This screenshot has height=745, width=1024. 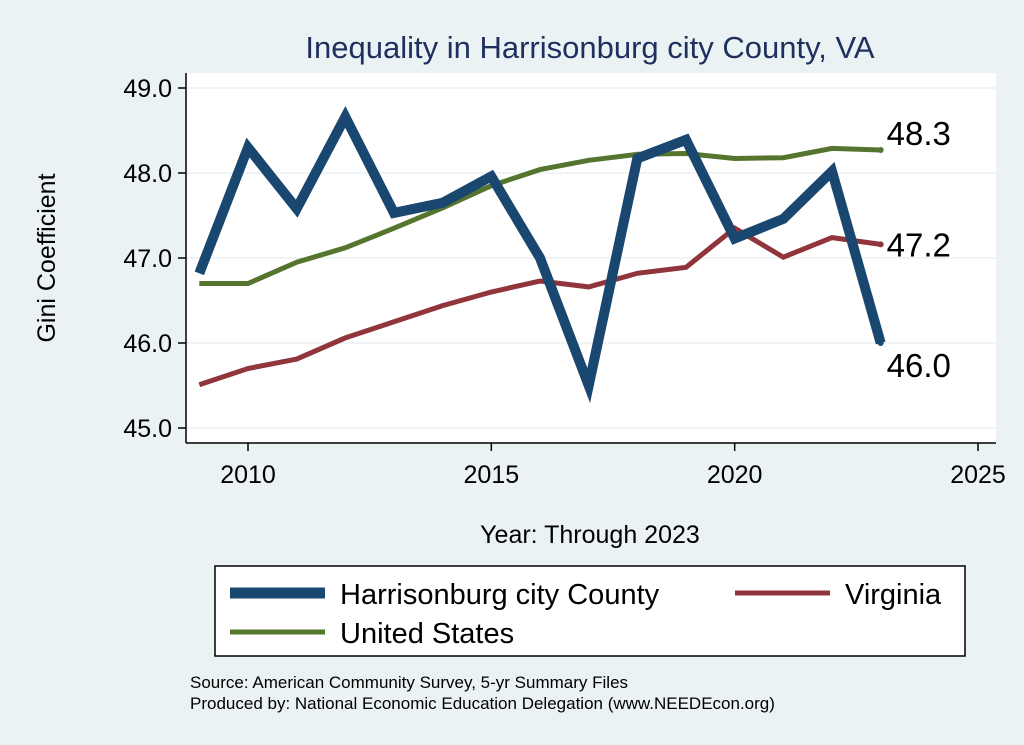 What do you see at coordinates (47, 257) in the screenshot?
I see `y-axis-title: Gini Coefficient` at bounding box center [47, 257].